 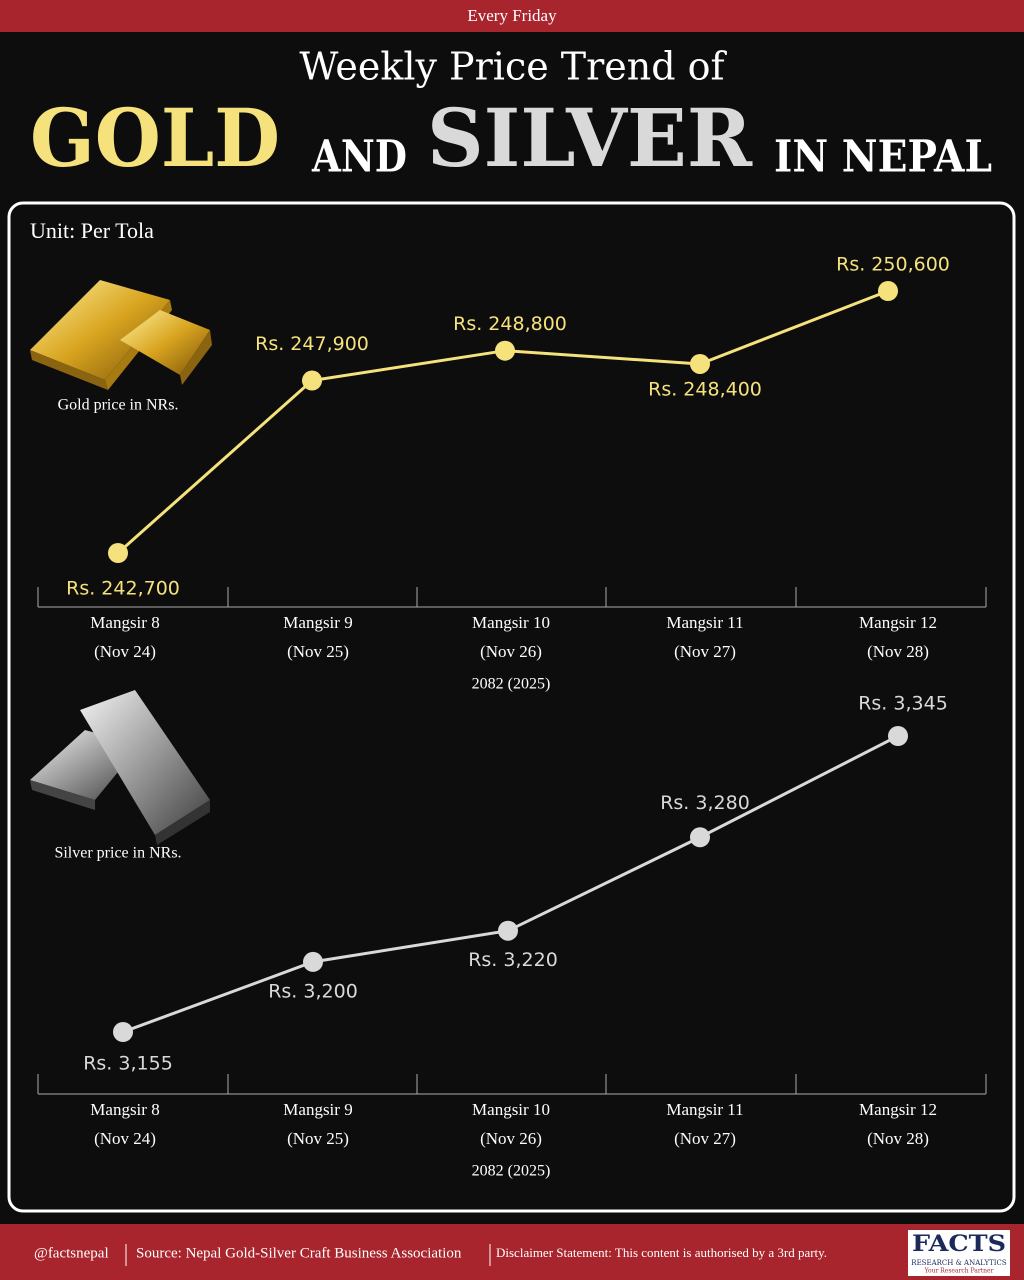 What do you see at coordinates (705, 803) in the screenshot?
I see `value-label: Rs. 3,280` at bounding box center [705, 803].